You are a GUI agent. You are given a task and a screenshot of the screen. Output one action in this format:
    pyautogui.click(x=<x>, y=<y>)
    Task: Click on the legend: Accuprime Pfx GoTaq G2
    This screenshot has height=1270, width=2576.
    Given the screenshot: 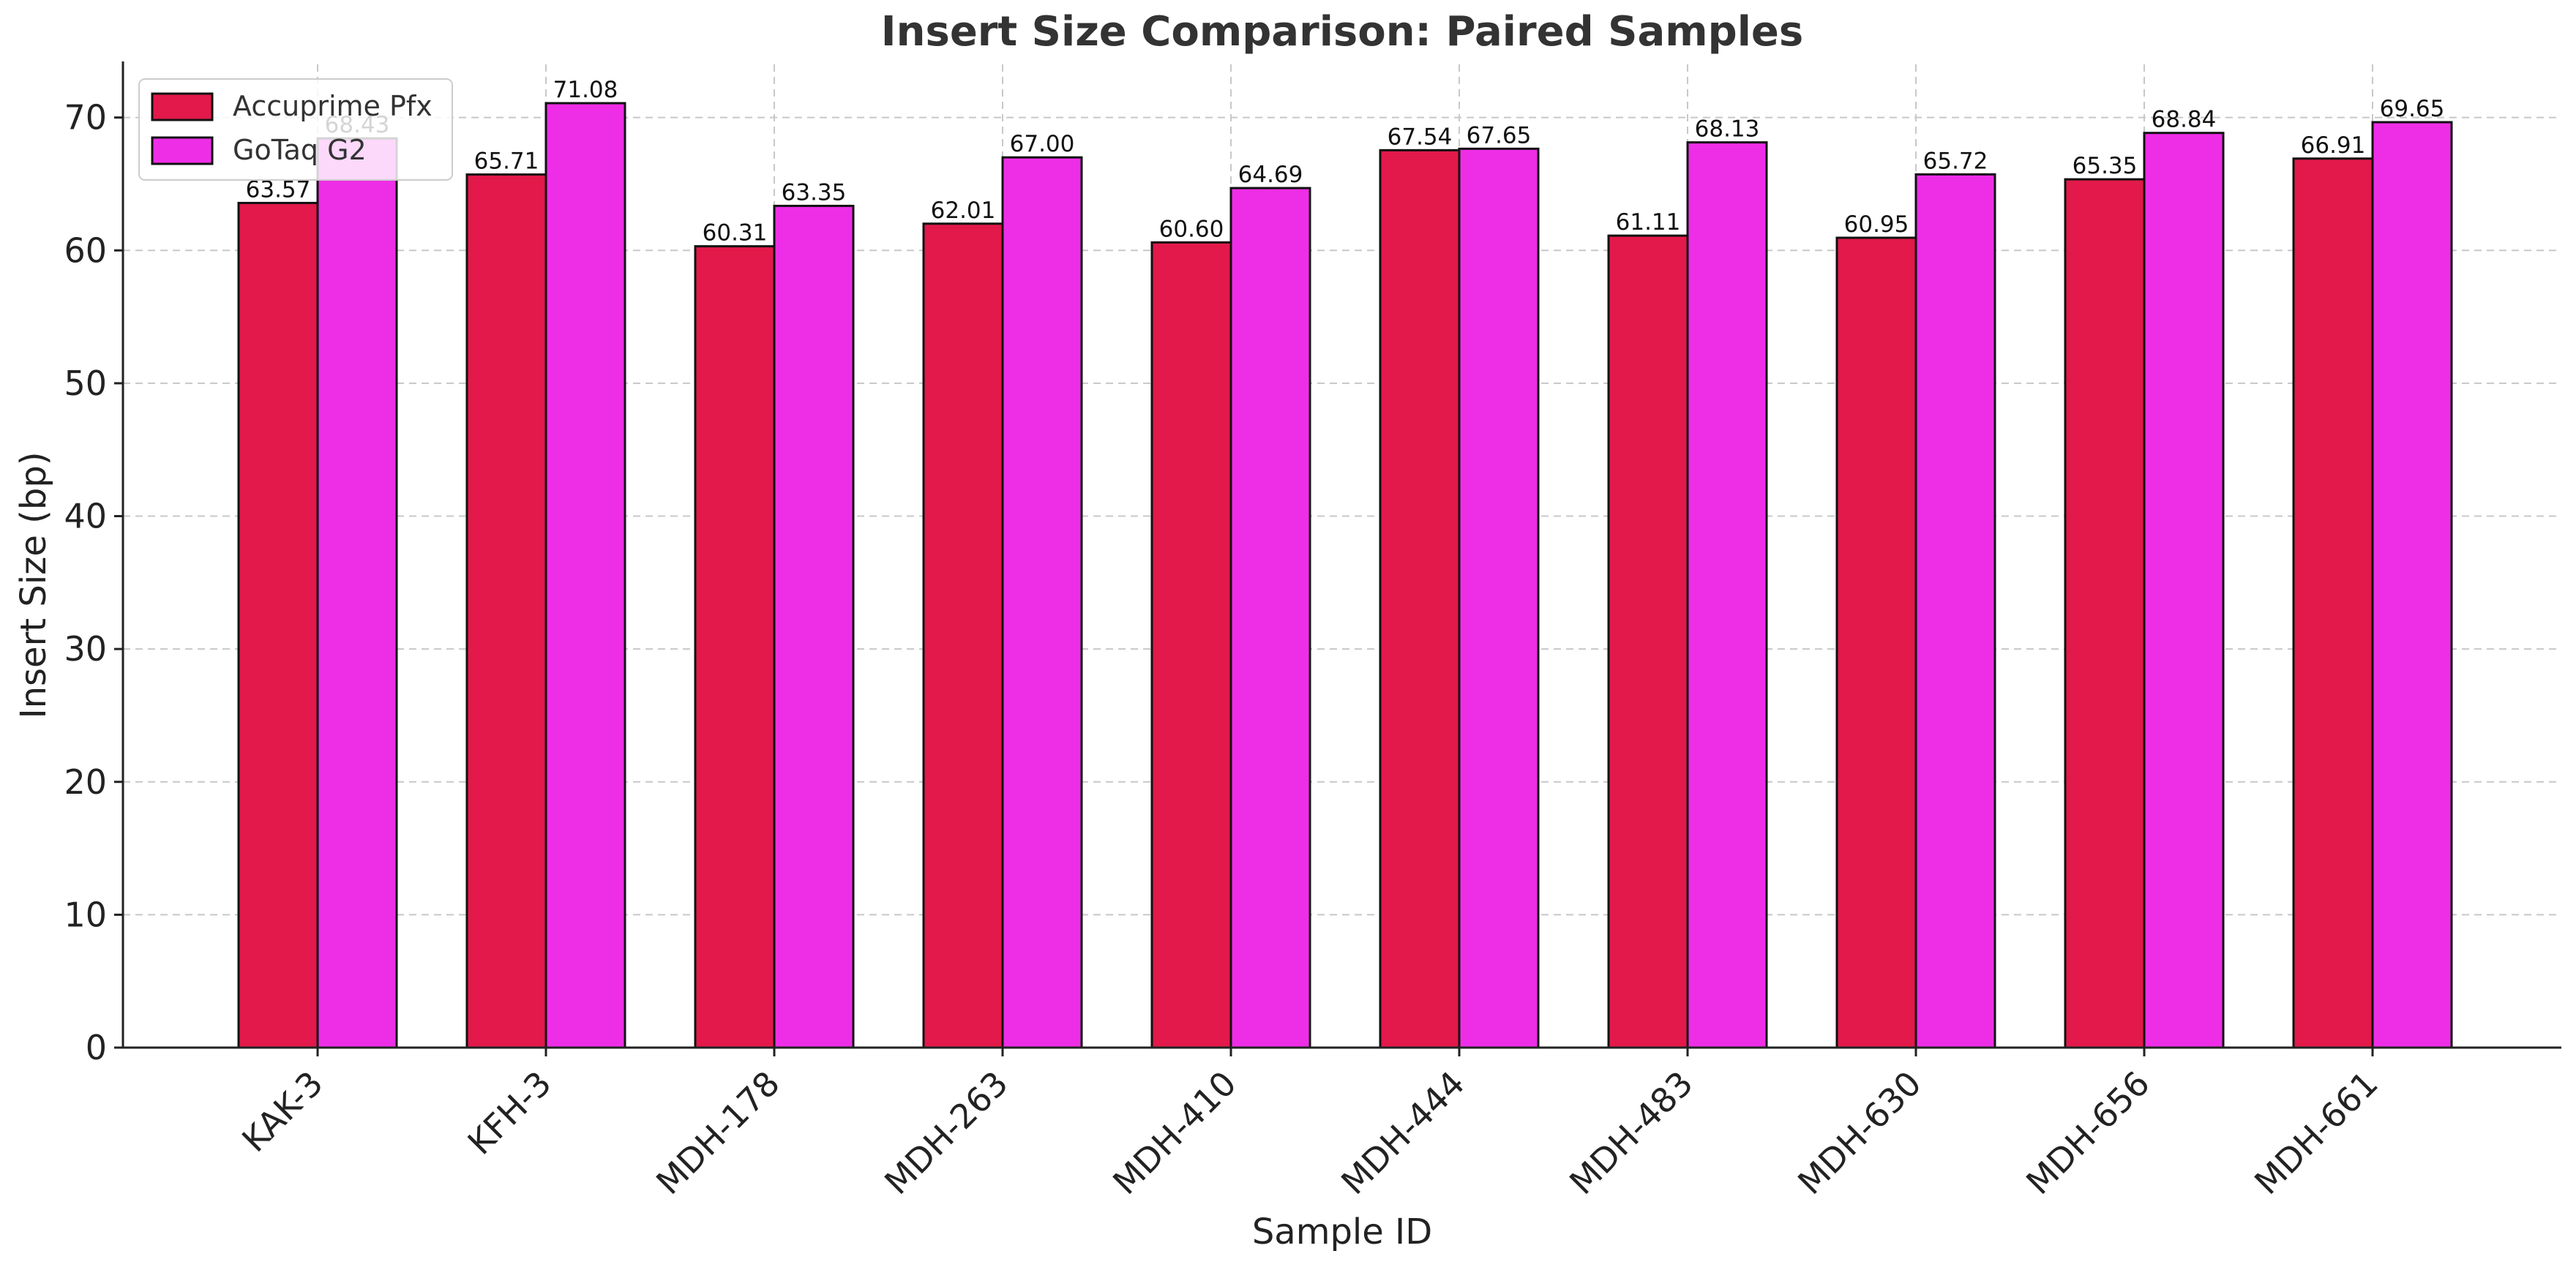 What is the action you would take?
    pyautogui.click(x=295, y=129)
    